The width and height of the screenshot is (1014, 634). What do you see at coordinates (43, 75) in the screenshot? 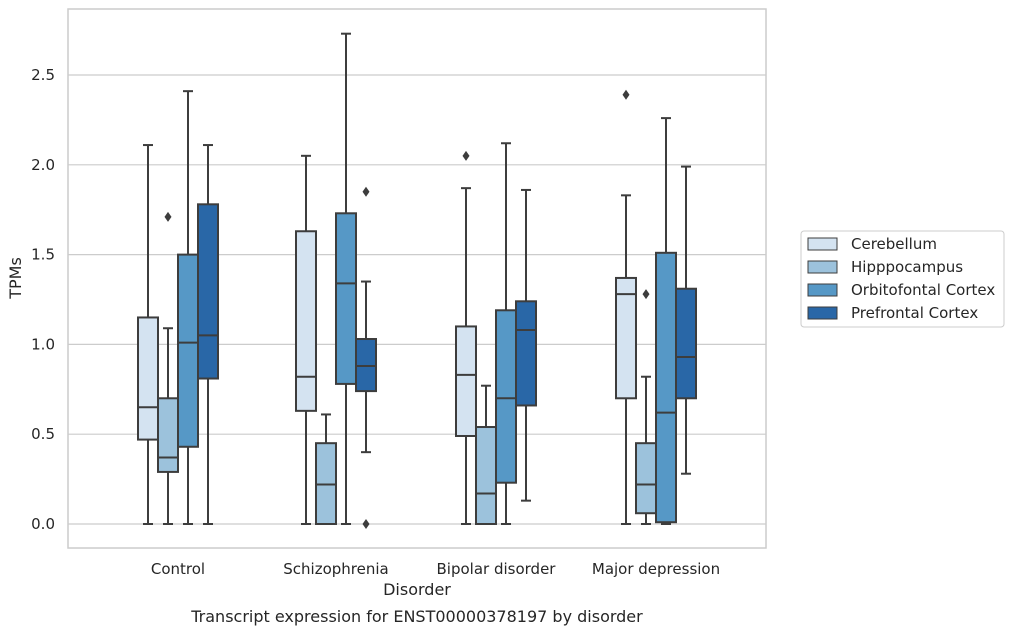
I see `y-tick-label: 2.5` at bounding box center [43, 75].